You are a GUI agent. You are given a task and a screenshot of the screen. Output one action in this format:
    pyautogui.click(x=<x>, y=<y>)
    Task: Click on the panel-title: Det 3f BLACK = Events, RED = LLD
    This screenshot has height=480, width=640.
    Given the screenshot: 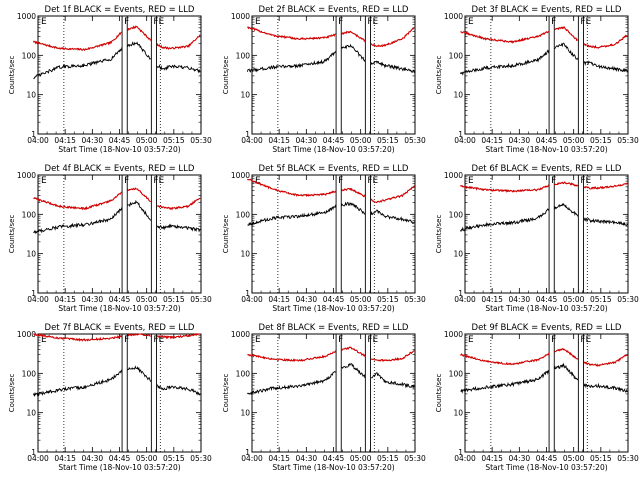 What is the action you would take?
    pyautogui.click(x=547, y=10)
    